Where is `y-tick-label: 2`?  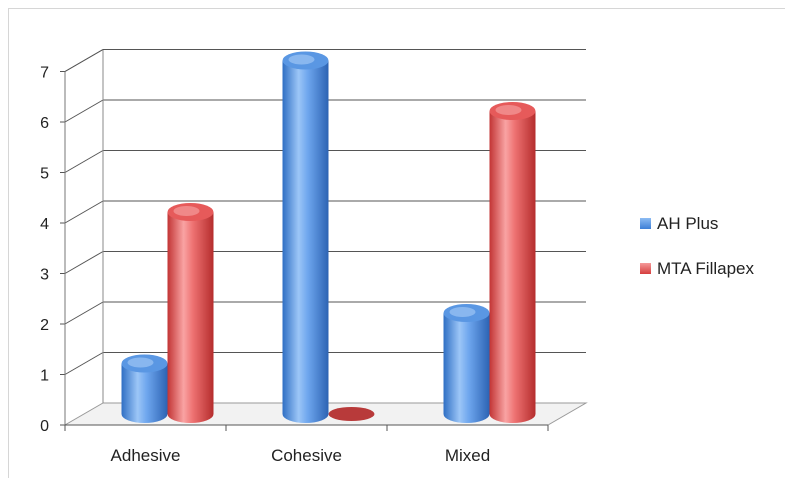 y-tick-label: 2 is located at coordinates (44, 325).